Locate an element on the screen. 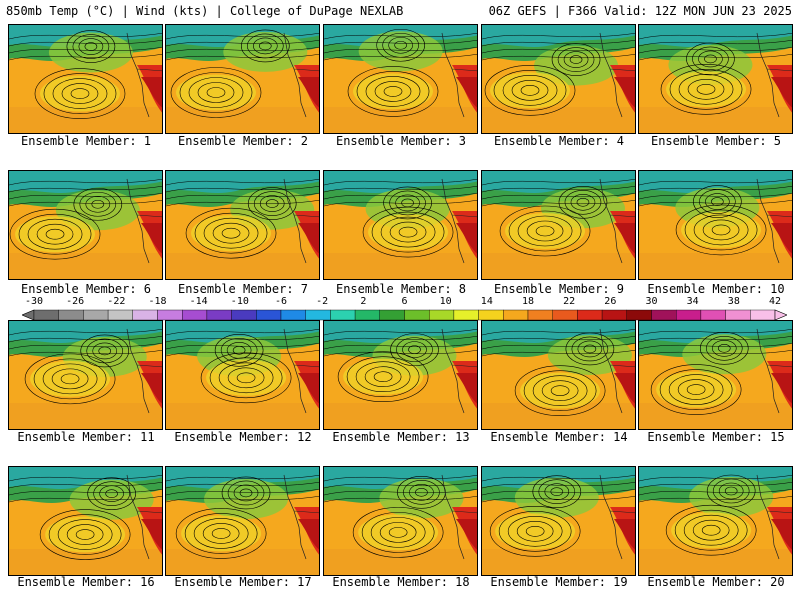 This screenshot has height=600, width=800. colorbar-tick-label: -14 is located at coordinates (198, 301).